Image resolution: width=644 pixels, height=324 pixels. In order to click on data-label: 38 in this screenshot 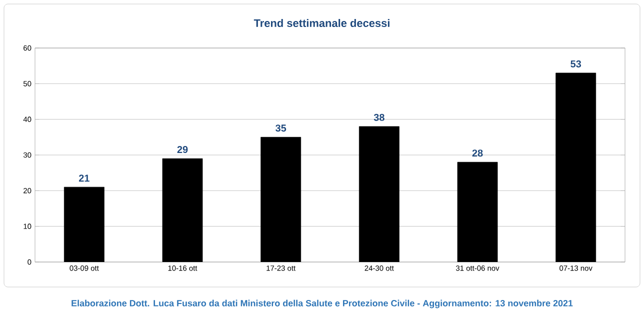, I will do `click(379, 117)`.